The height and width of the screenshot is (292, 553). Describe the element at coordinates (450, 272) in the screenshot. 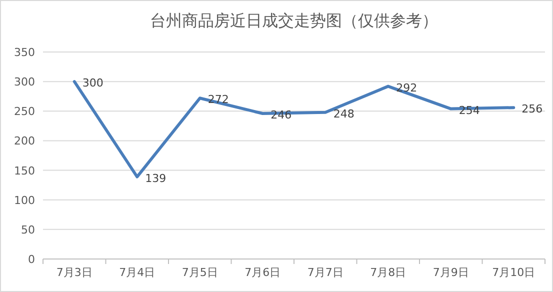

I see `x-tick-label: 7月9日` at that location.